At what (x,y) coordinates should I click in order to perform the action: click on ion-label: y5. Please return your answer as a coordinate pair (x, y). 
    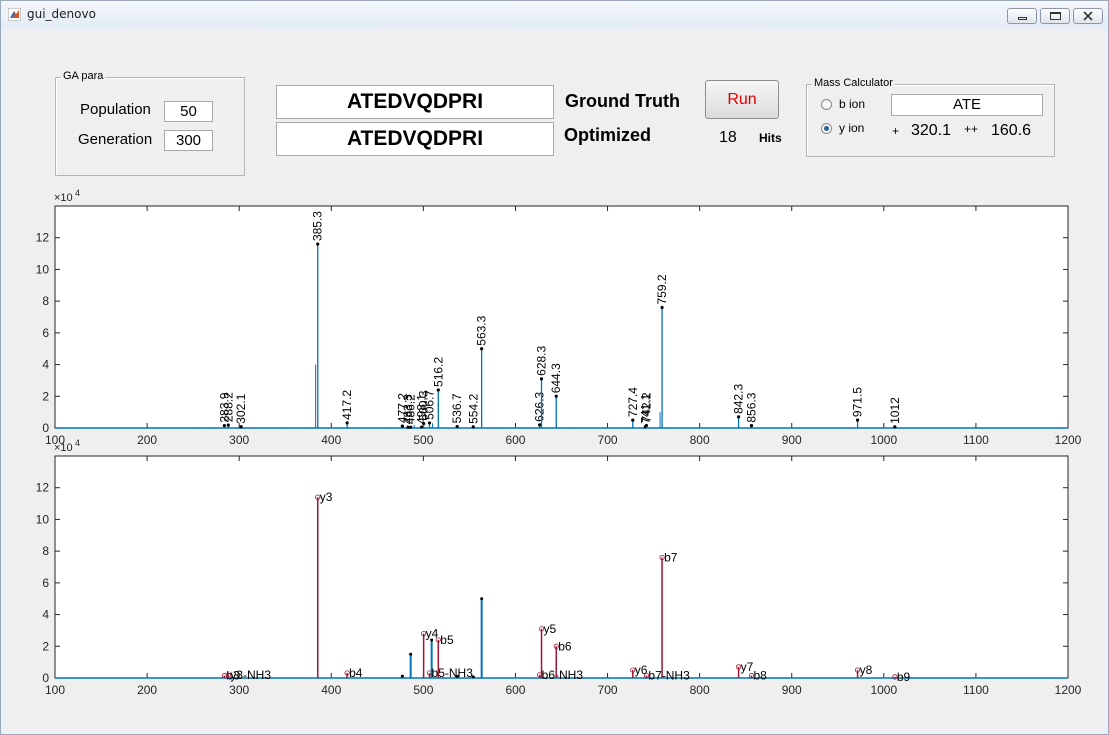
    Looking at the image, I should click on (550, 629).